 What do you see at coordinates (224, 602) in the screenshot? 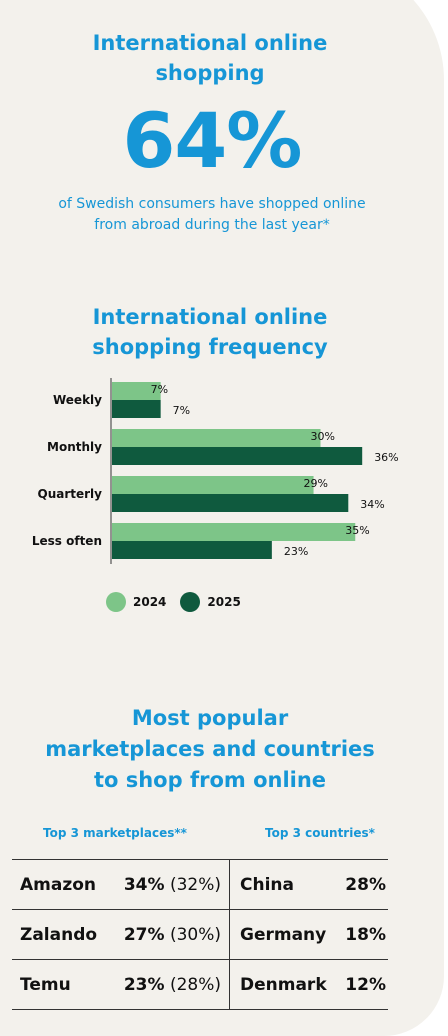
I see `legend-label-2025: 2025` at bounding box center [224, 602].